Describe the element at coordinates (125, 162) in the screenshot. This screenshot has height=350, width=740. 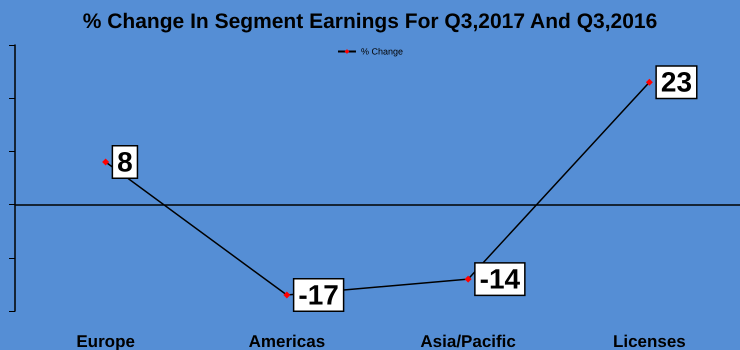
I see `data-label: 8` at that location.